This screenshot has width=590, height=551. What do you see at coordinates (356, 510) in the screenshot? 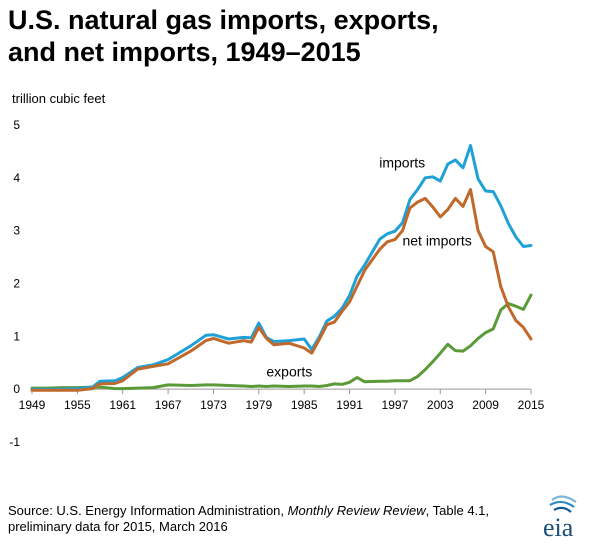
I see `source-publication: Monthly Review Review` at bounding box center [356, 510].